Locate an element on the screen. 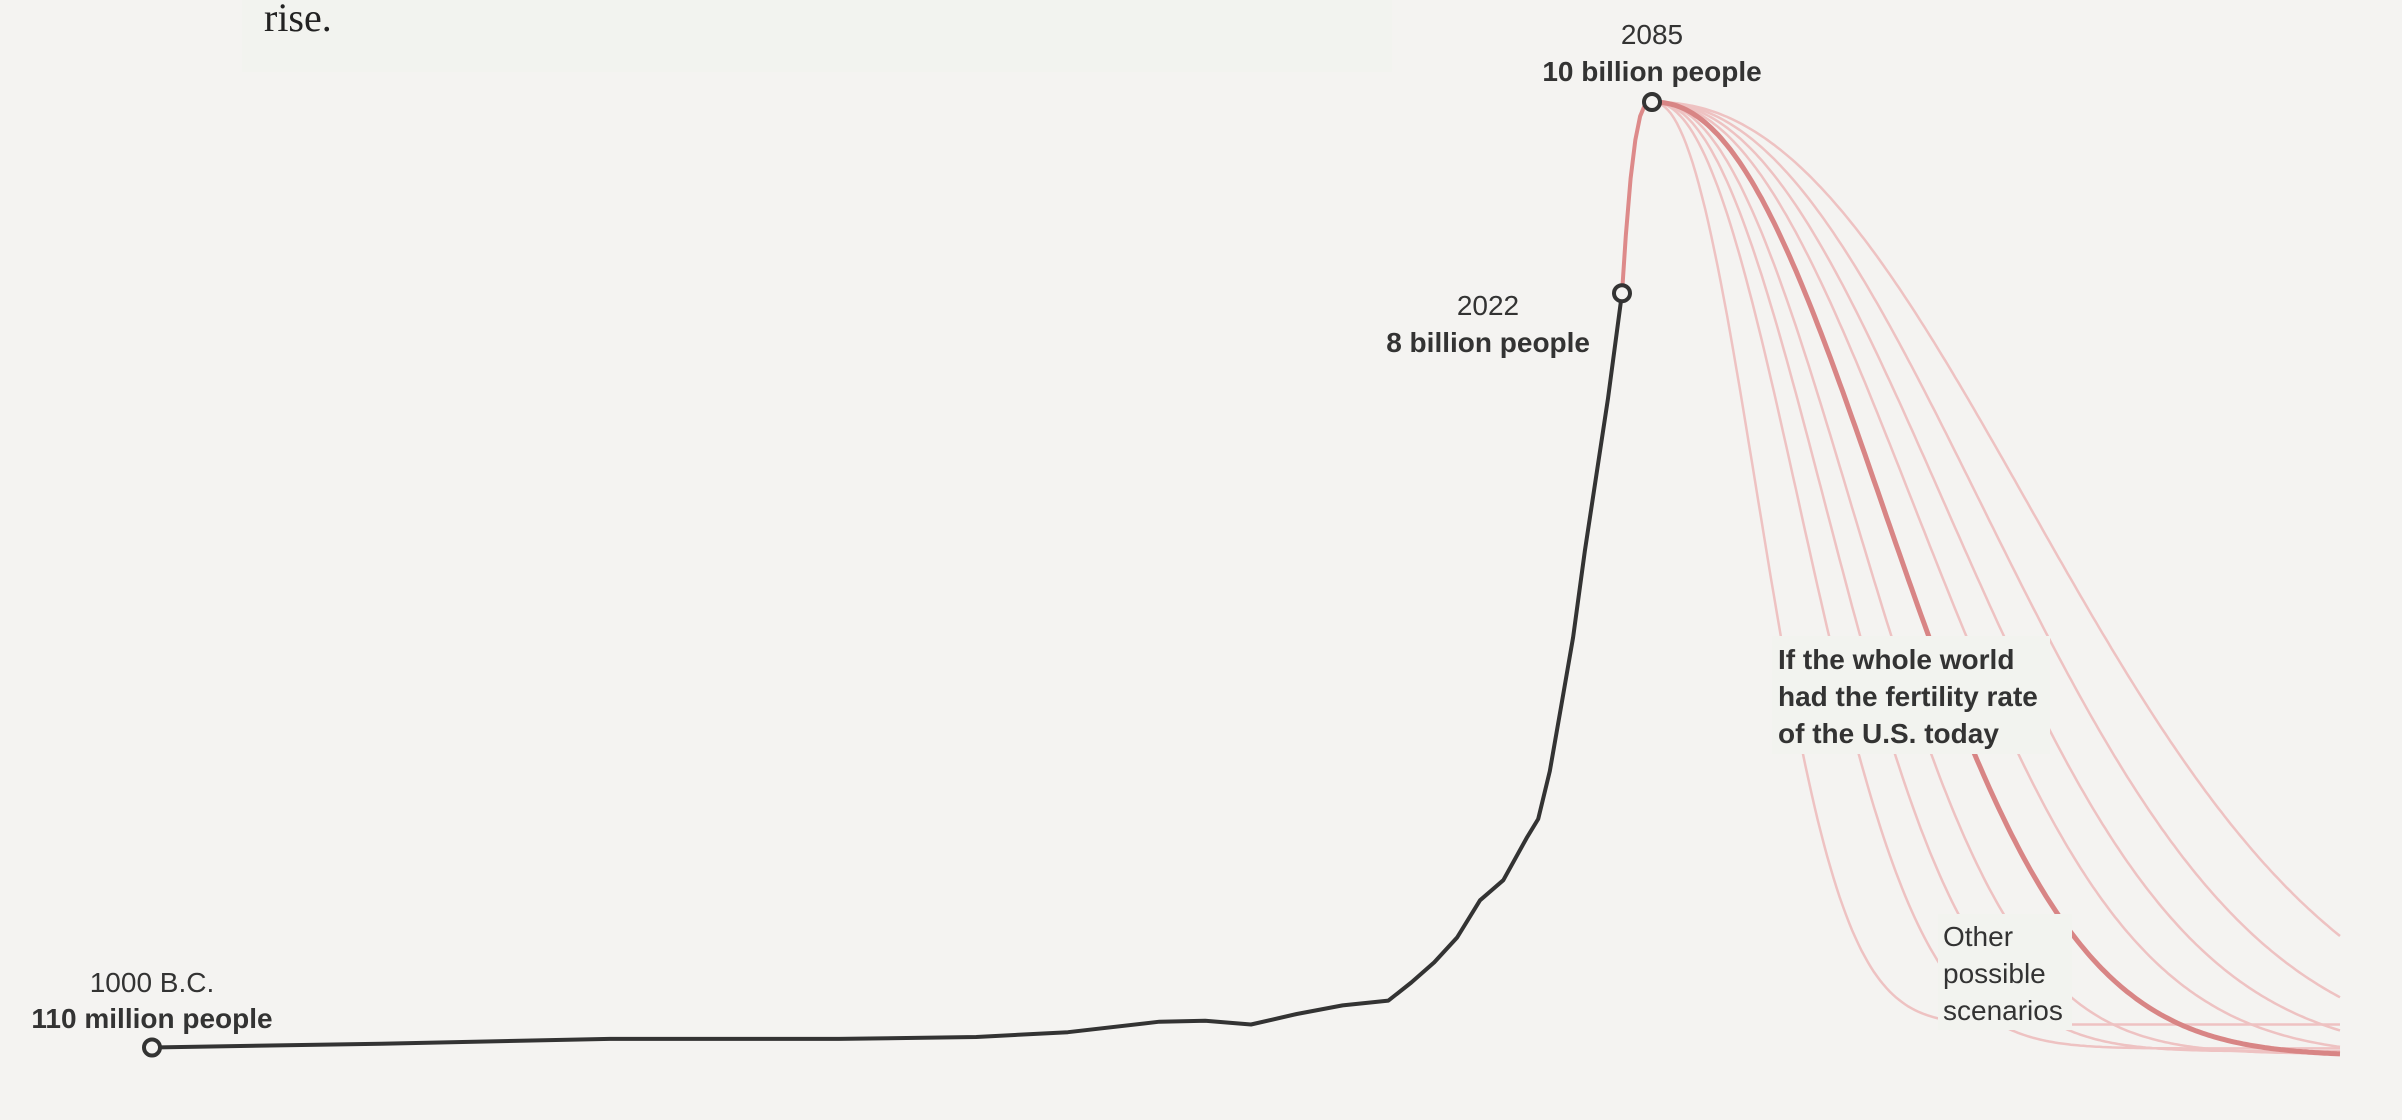 The height and width of the screenshot is (1120, 2402). other-note-line-1: Other is located at coordinates (1978, 936).